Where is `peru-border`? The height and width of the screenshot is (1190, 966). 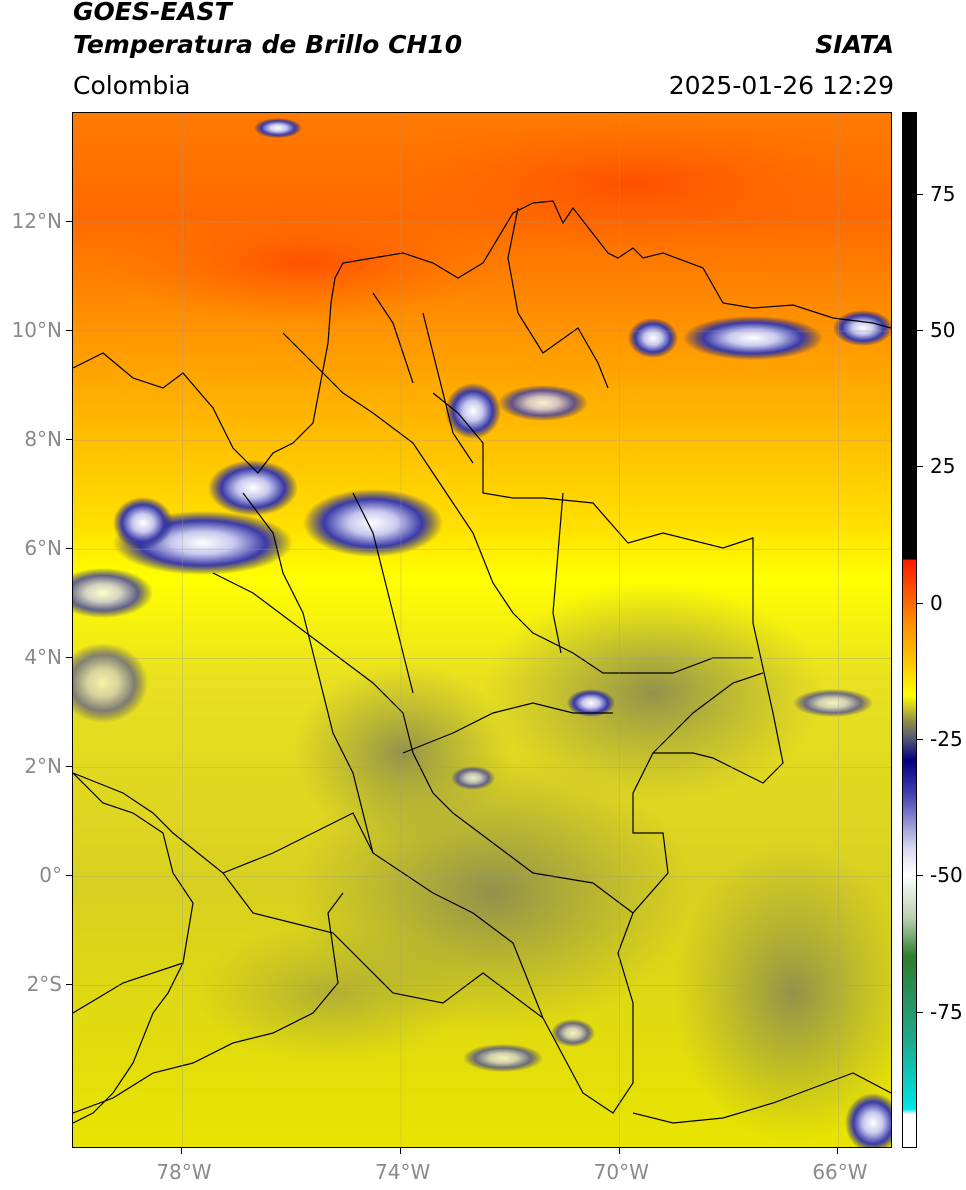
peru-border is located at coordinates (208, 1003).